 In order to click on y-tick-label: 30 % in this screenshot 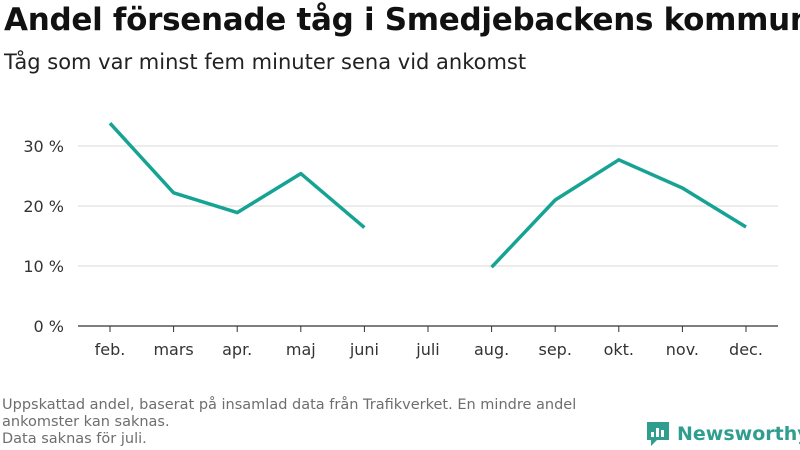, I will do `click(43, 146)`.